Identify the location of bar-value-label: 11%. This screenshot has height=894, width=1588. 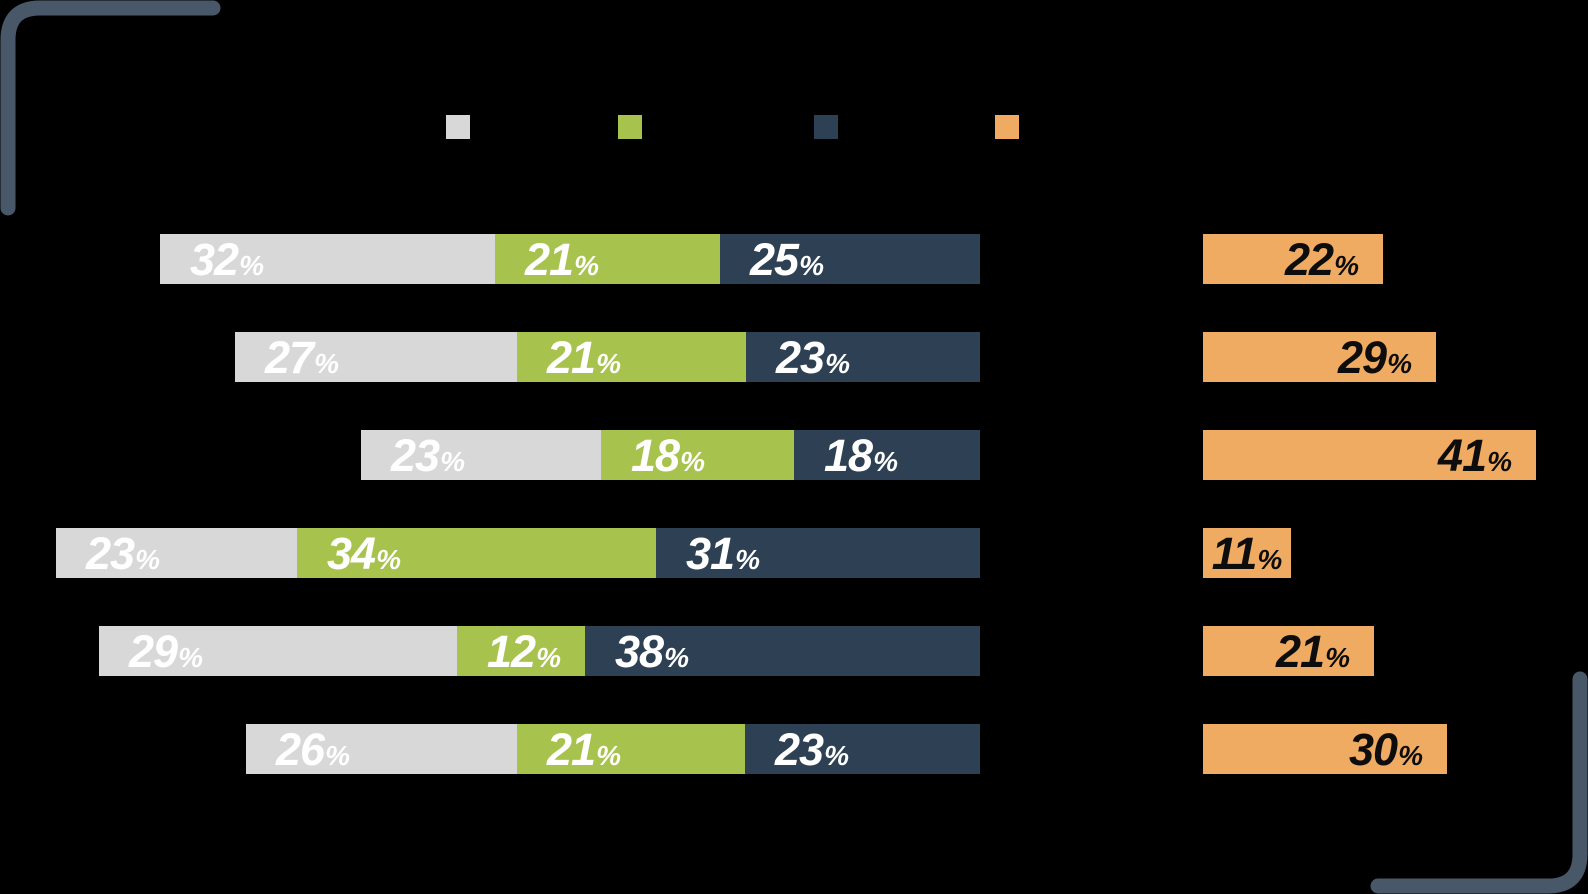
(1247, 553).